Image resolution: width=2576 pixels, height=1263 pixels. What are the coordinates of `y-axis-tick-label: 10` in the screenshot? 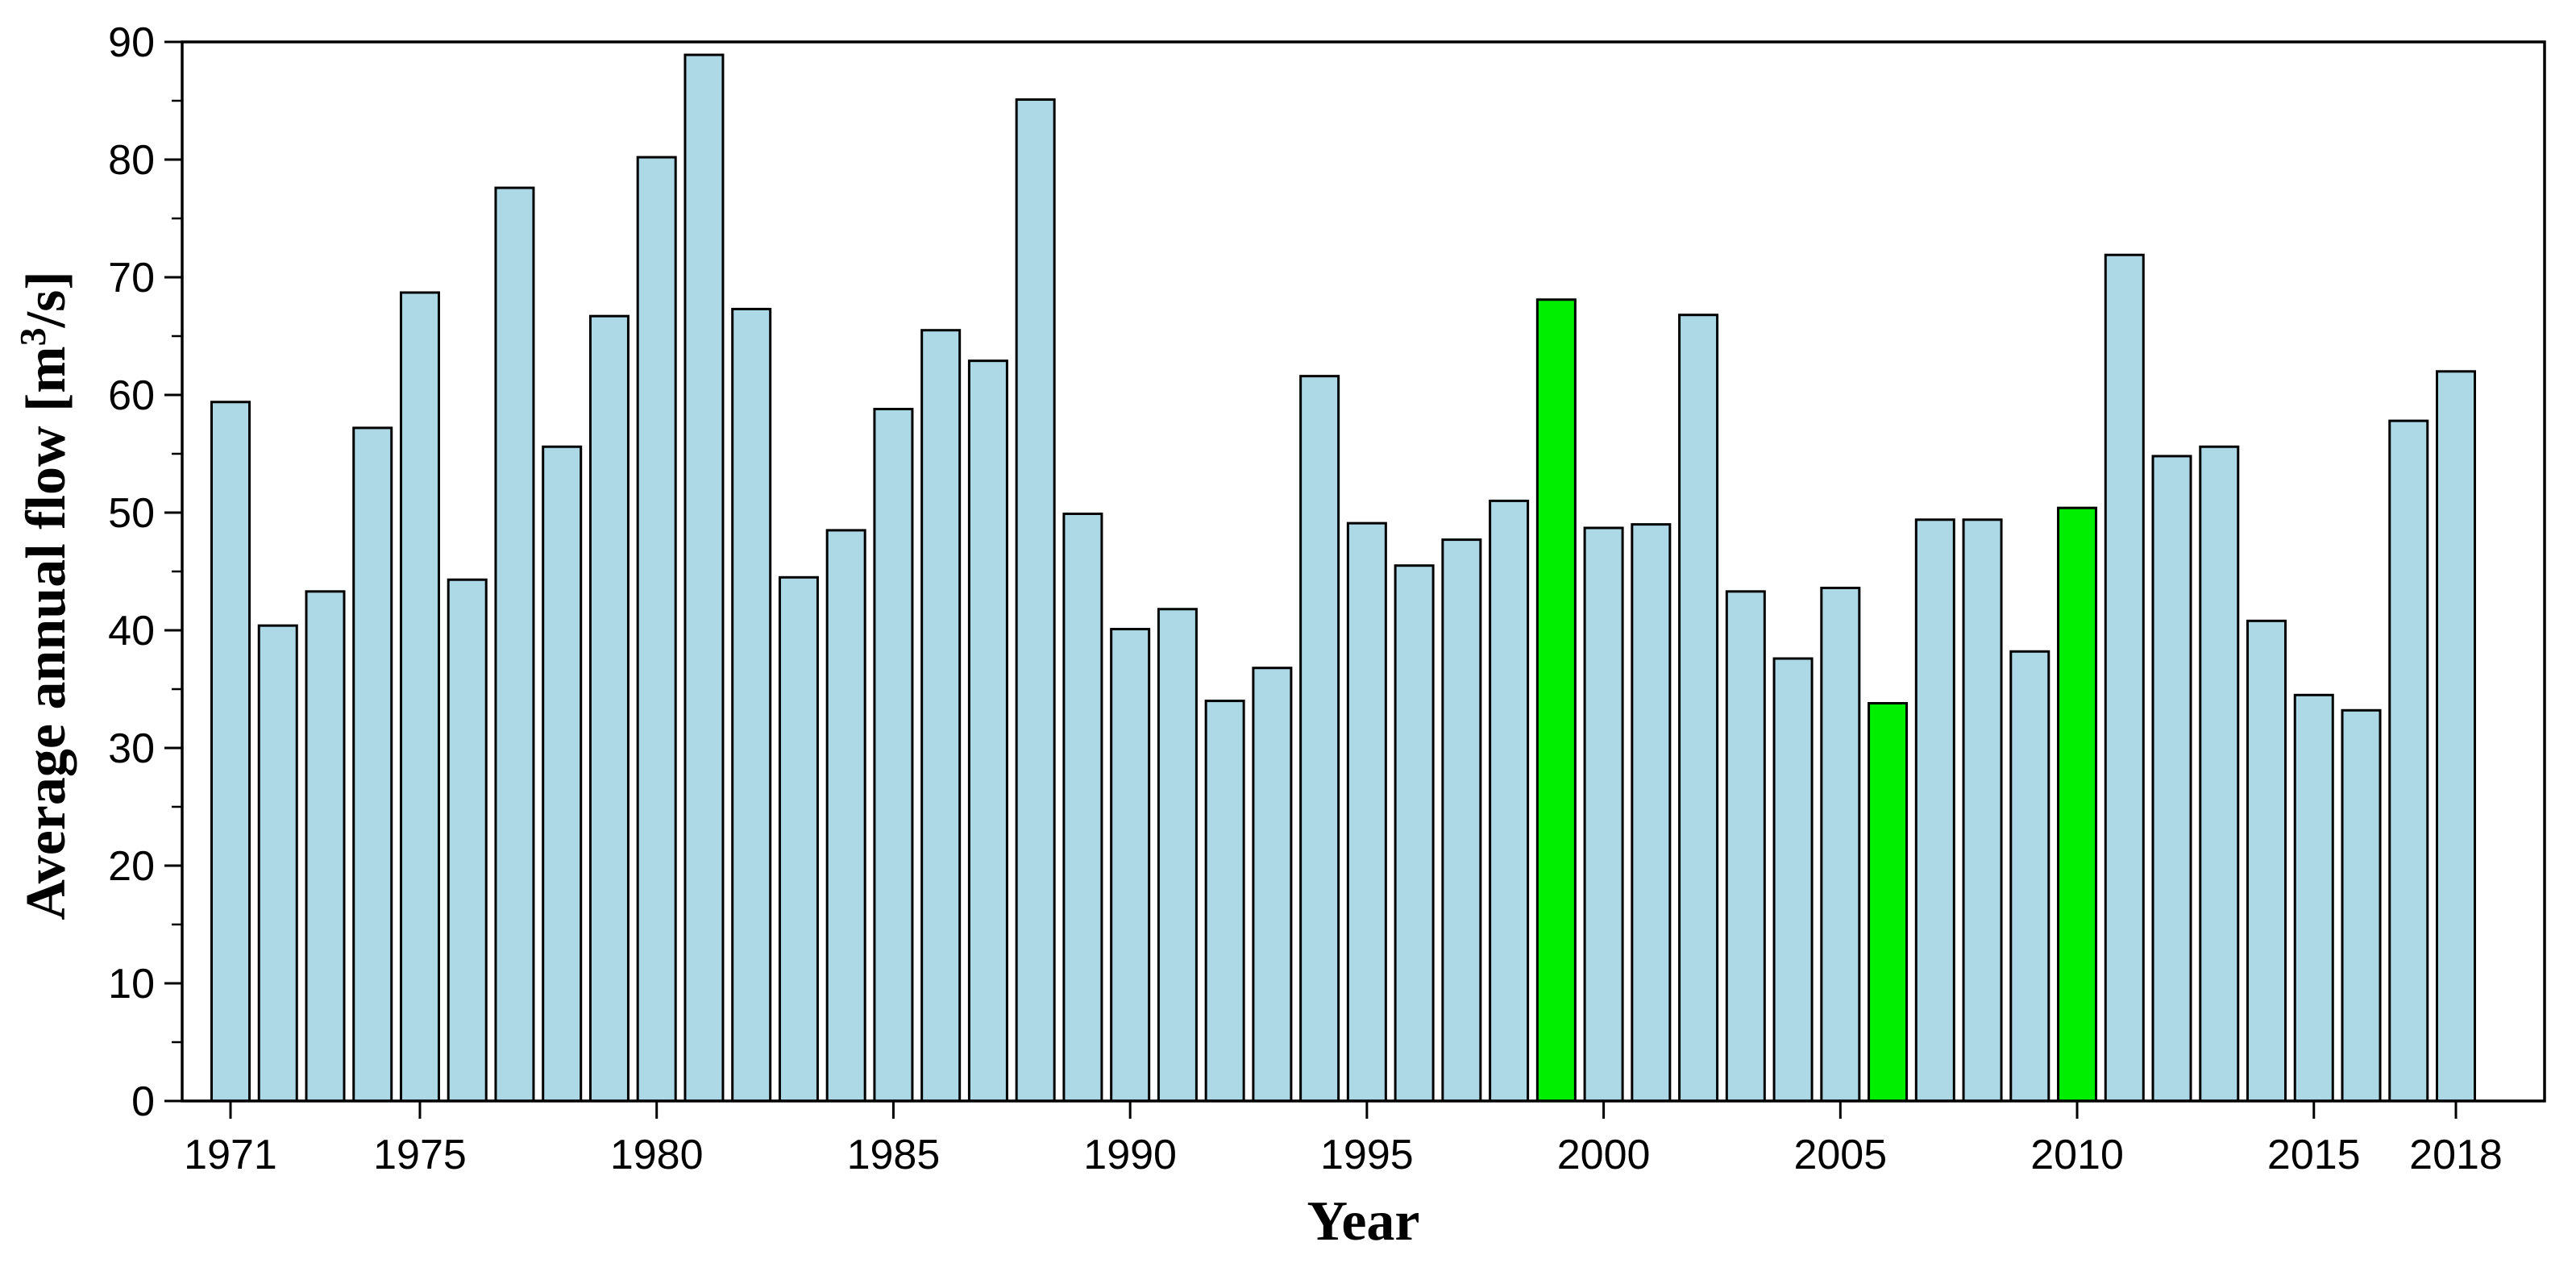 It's located at (131, 984).